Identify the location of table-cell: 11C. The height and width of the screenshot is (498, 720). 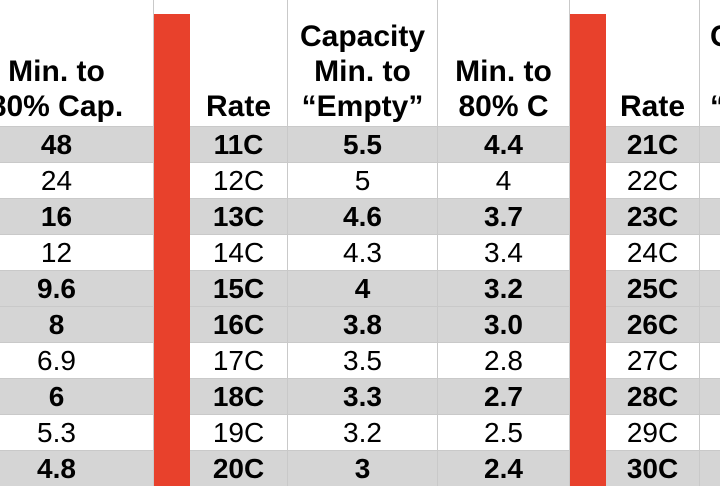
(239, 144).